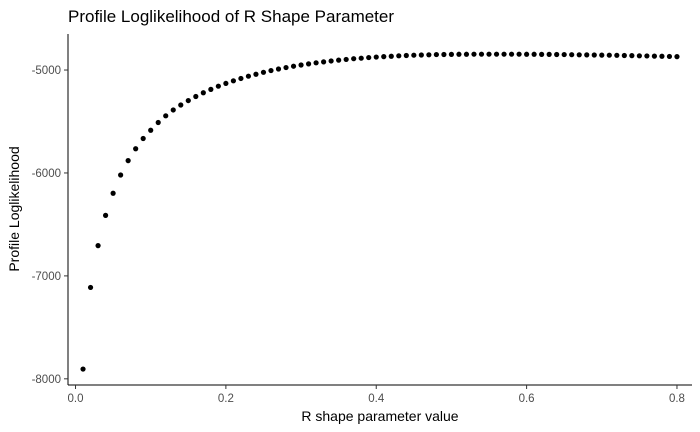 The width and height of the screenshot is (700, 432). I want to click on x-tick-label: 0.8, so click(677, 399).